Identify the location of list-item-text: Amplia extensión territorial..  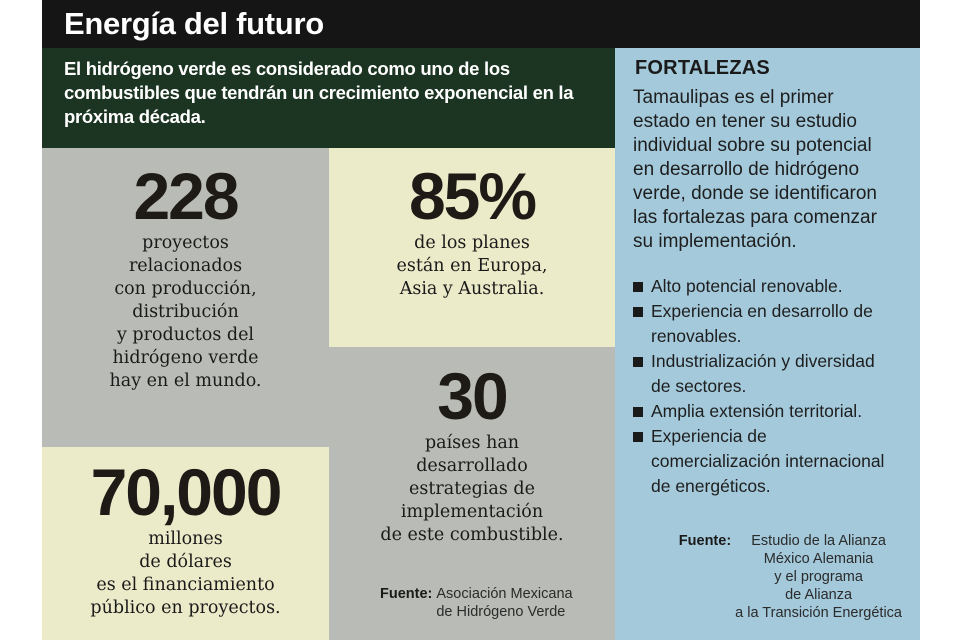
(757, 411).